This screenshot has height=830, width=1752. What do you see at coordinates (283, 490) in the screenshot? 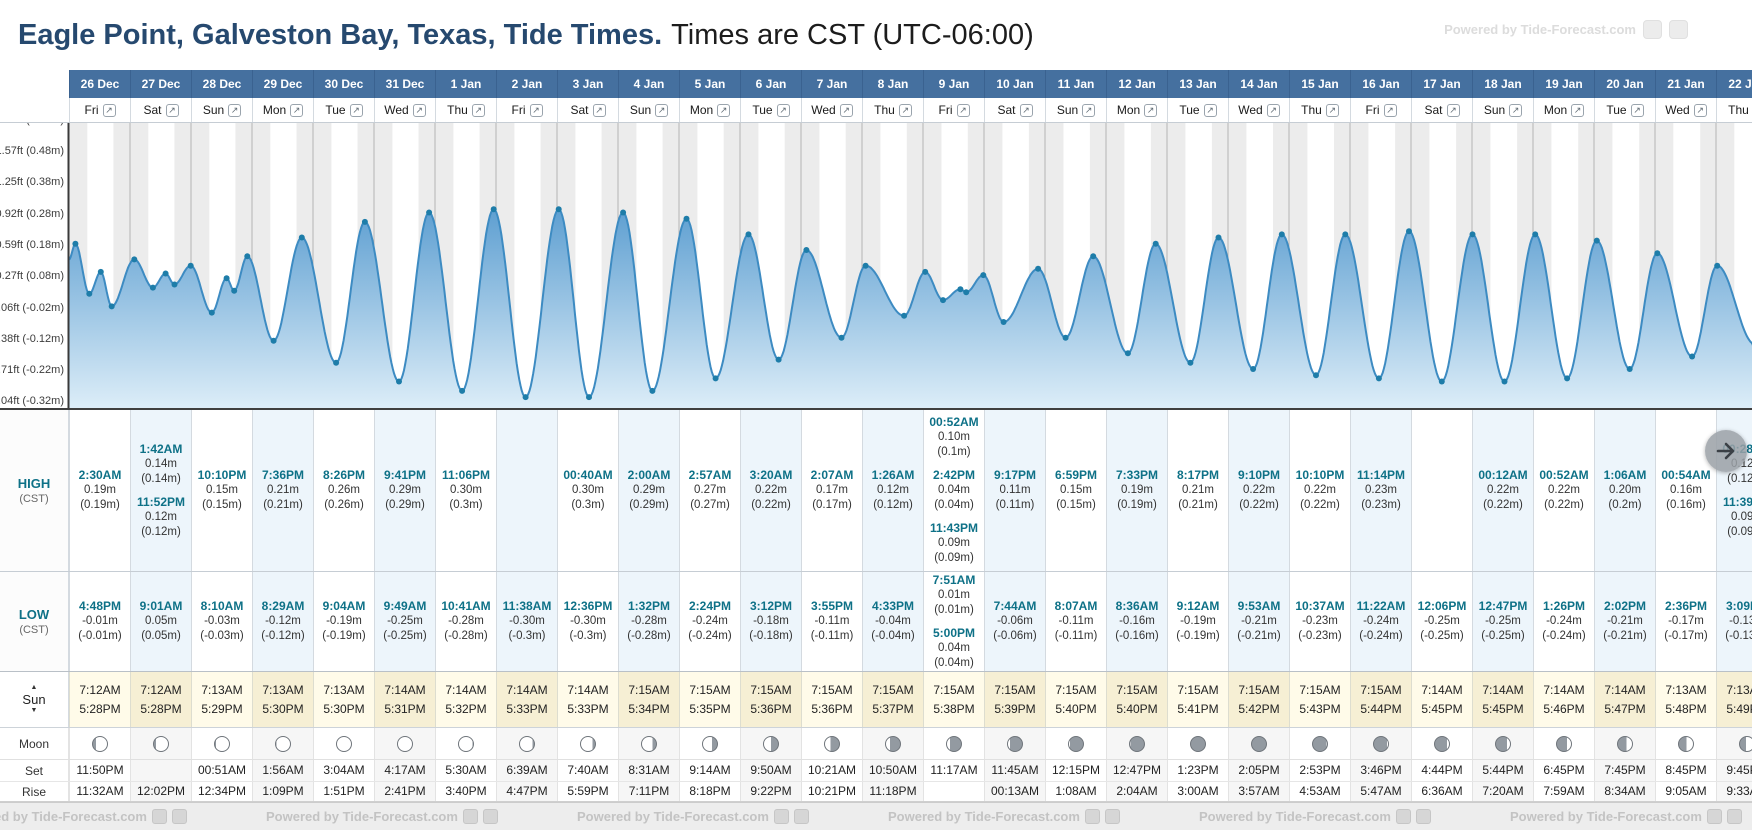
I see `high-tide-entry: 7:36PM 0.21m (0.21m)` at bounding box center [283, 490].